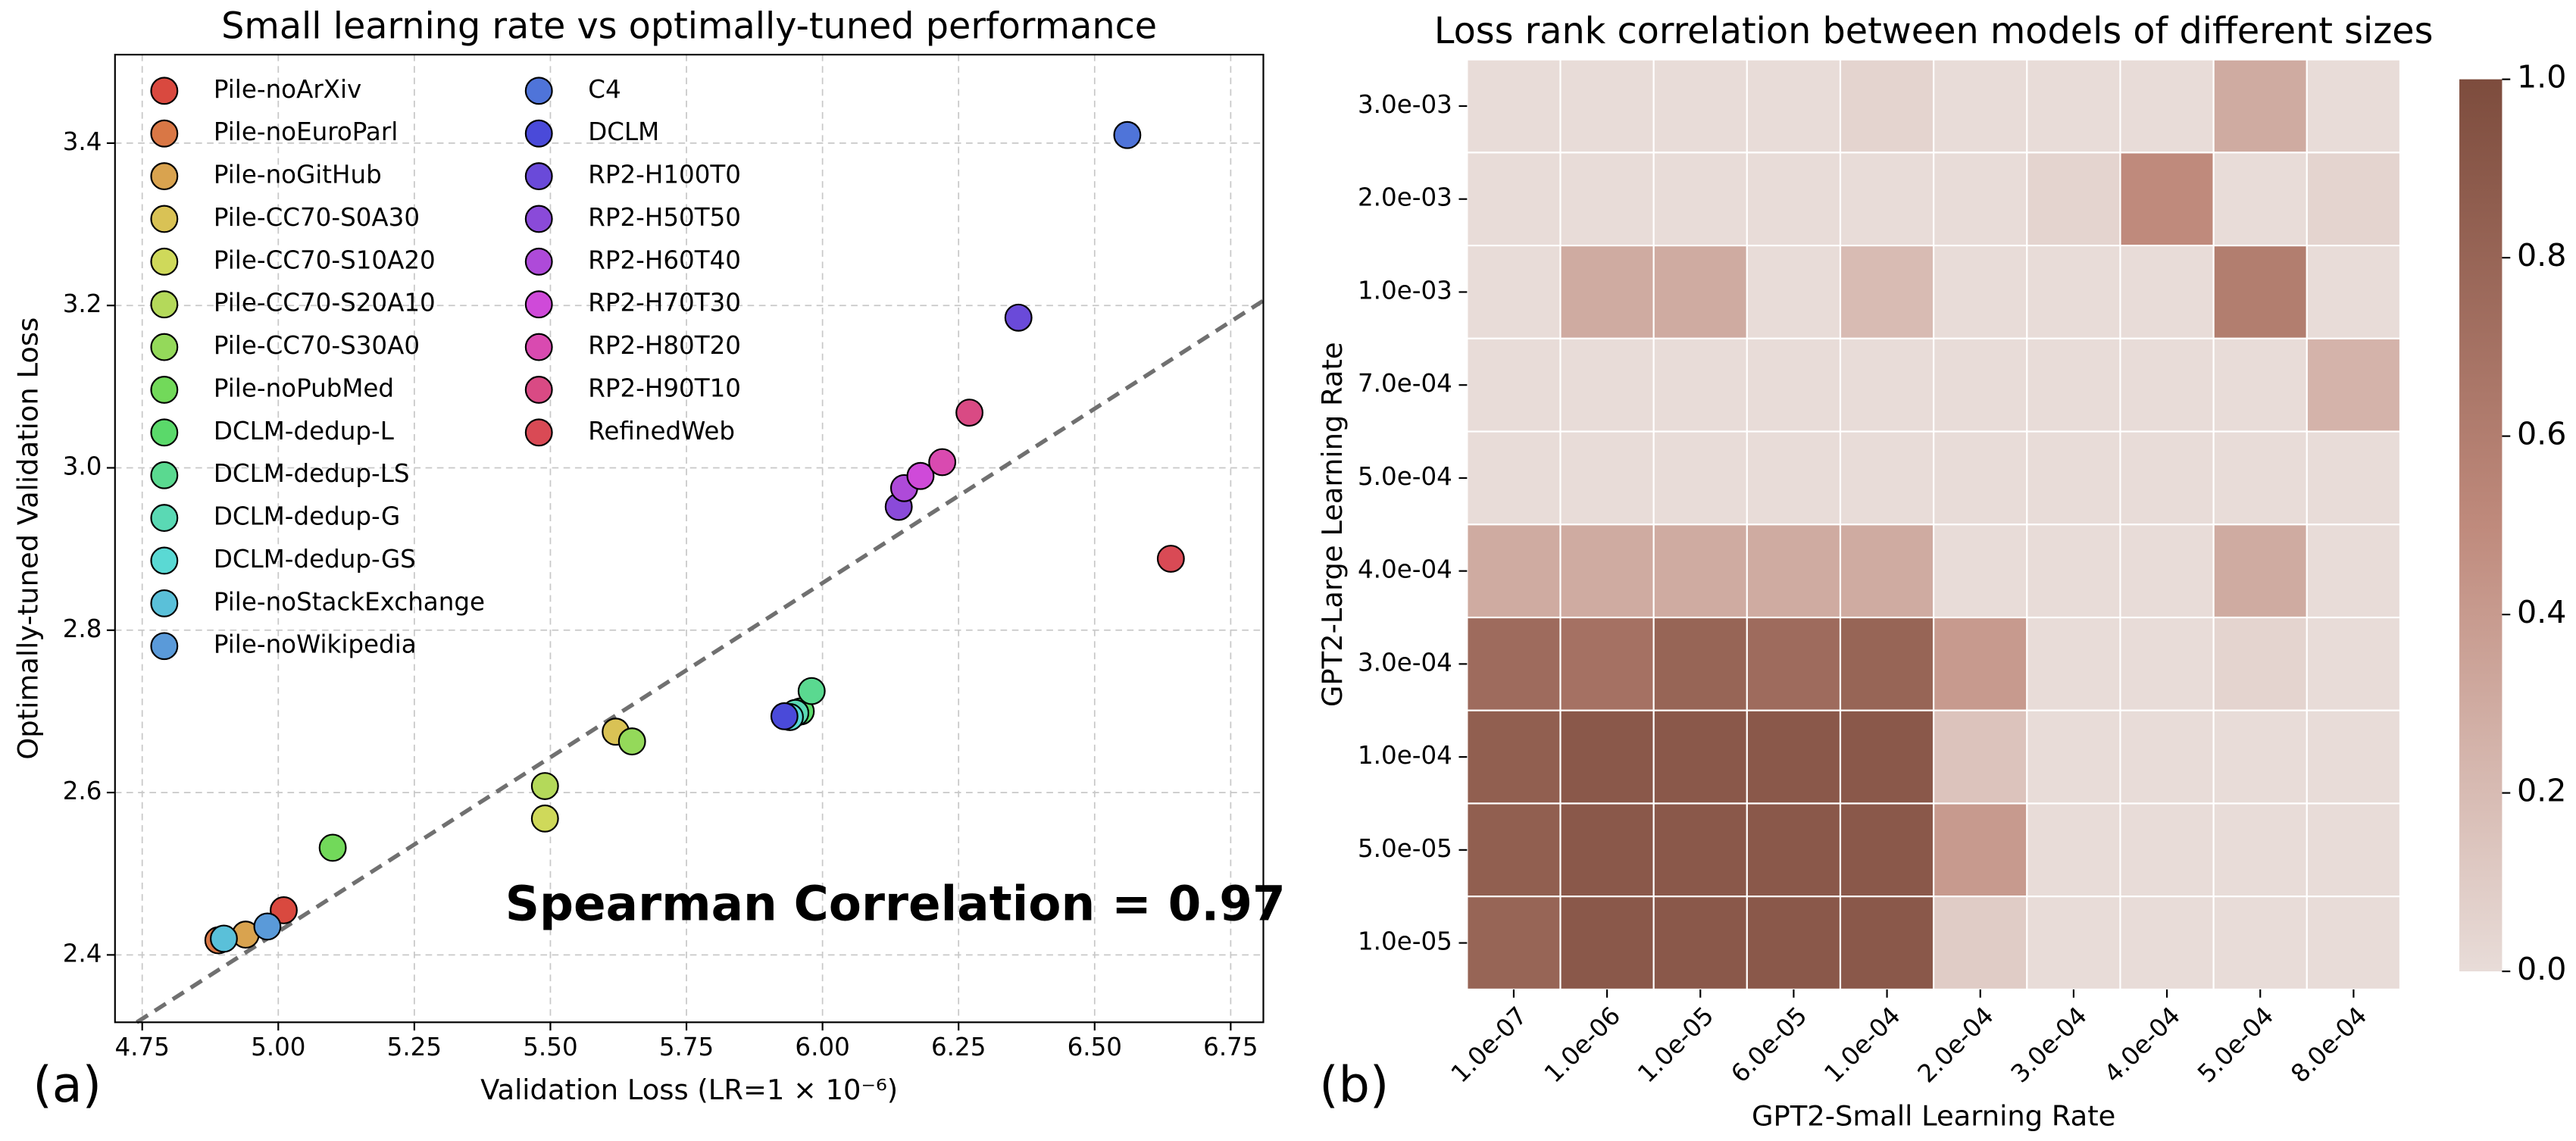 The height and width of the screenshot is (1141, 2576). What do you see at coordinates (306, 131) in the screenshot?
I see `legend-label: Pile-noEuroParl` at bounding box center [306, 131].